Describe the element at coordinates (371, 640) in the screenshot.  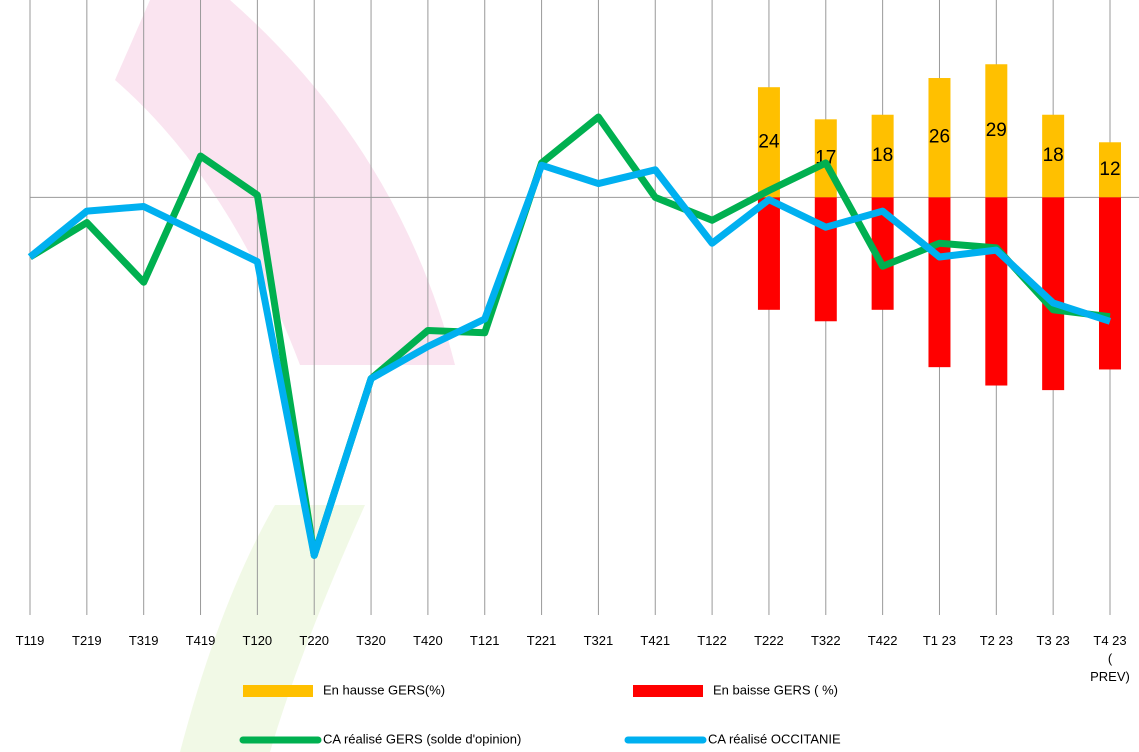
I see `x-tick-label: T320` at that location.